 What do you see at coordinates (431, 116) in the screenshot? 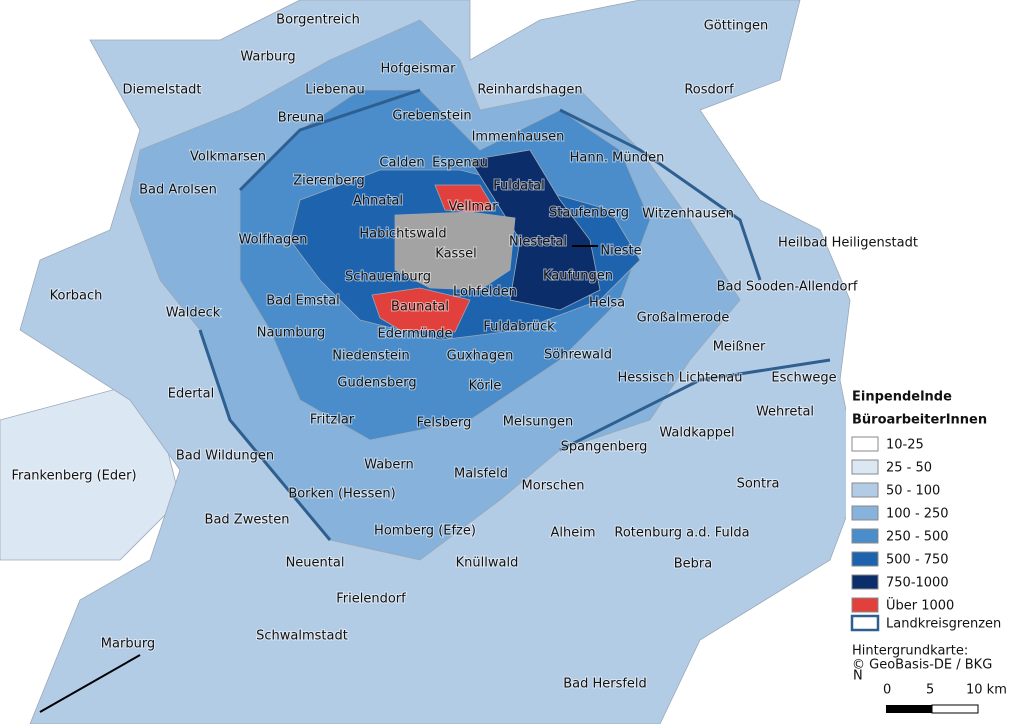
I see `place-label: Grebenstein` at bounding box center [431, 116].